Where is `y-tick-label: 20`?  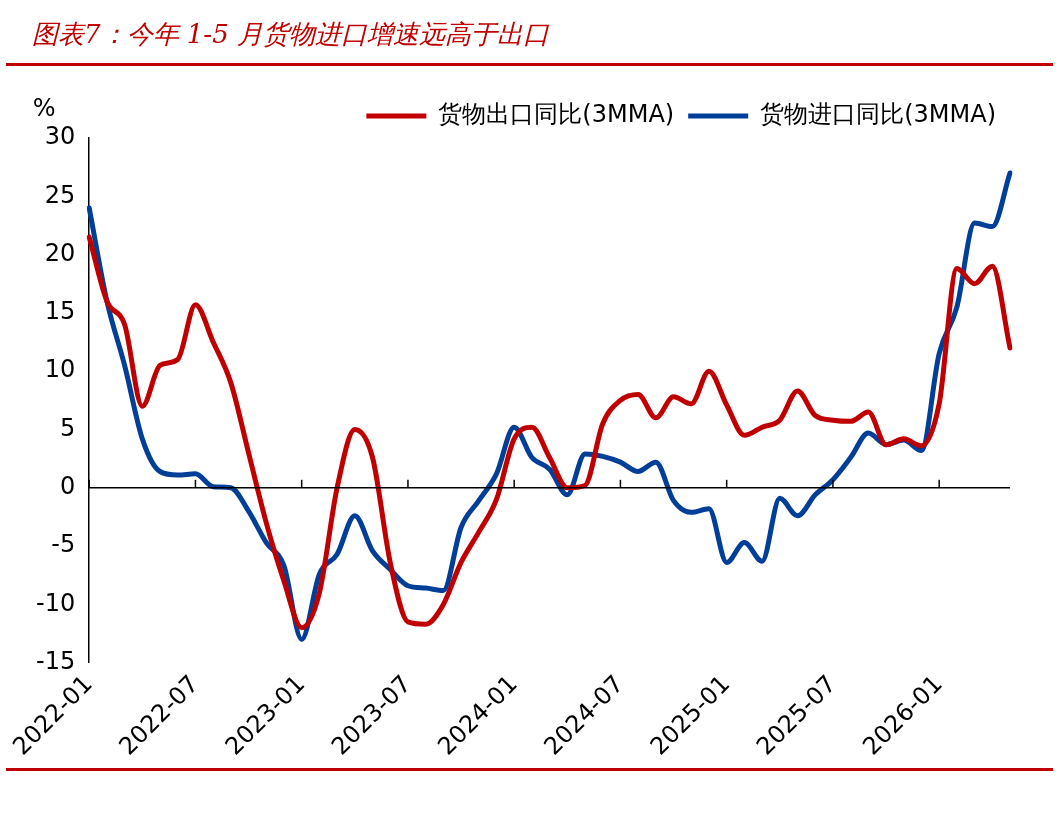
y-tick-label: 20 is located at coordinates (60, 252).